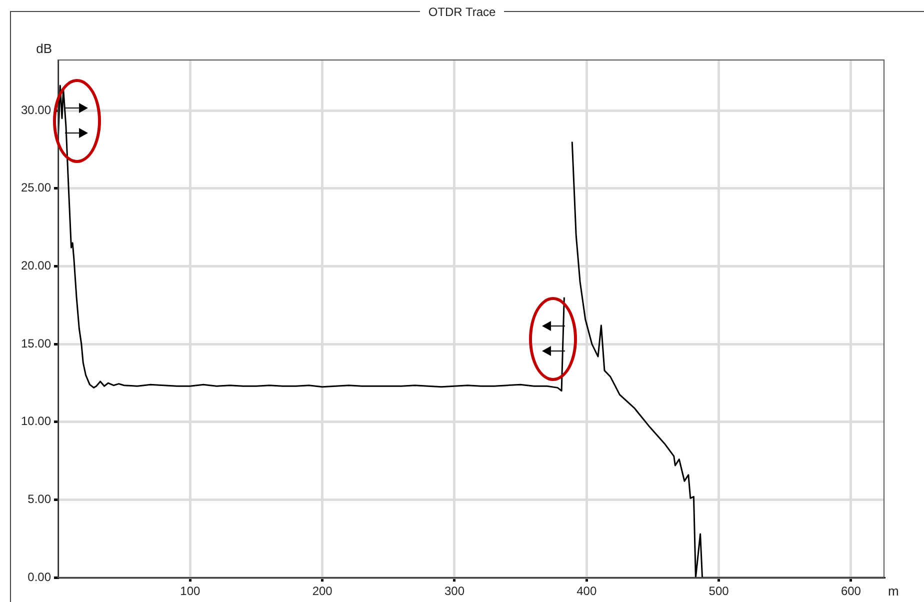 The height and width of the screenshot is (602, 924). What do you see at coordinates (36, 109) in the screenshot?
I see `y-tick-label: 30.00` at bounding box center [36, 109].